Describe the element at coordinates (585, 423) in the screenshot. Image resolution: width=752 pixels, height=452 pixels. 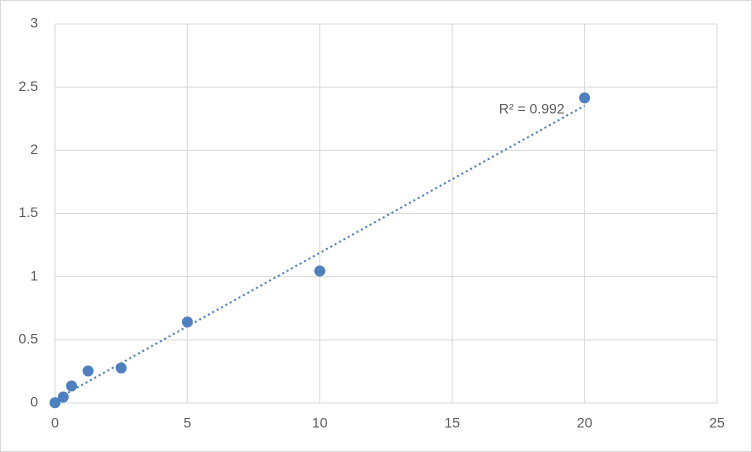
I see `x-tick-label: 20` at that location.